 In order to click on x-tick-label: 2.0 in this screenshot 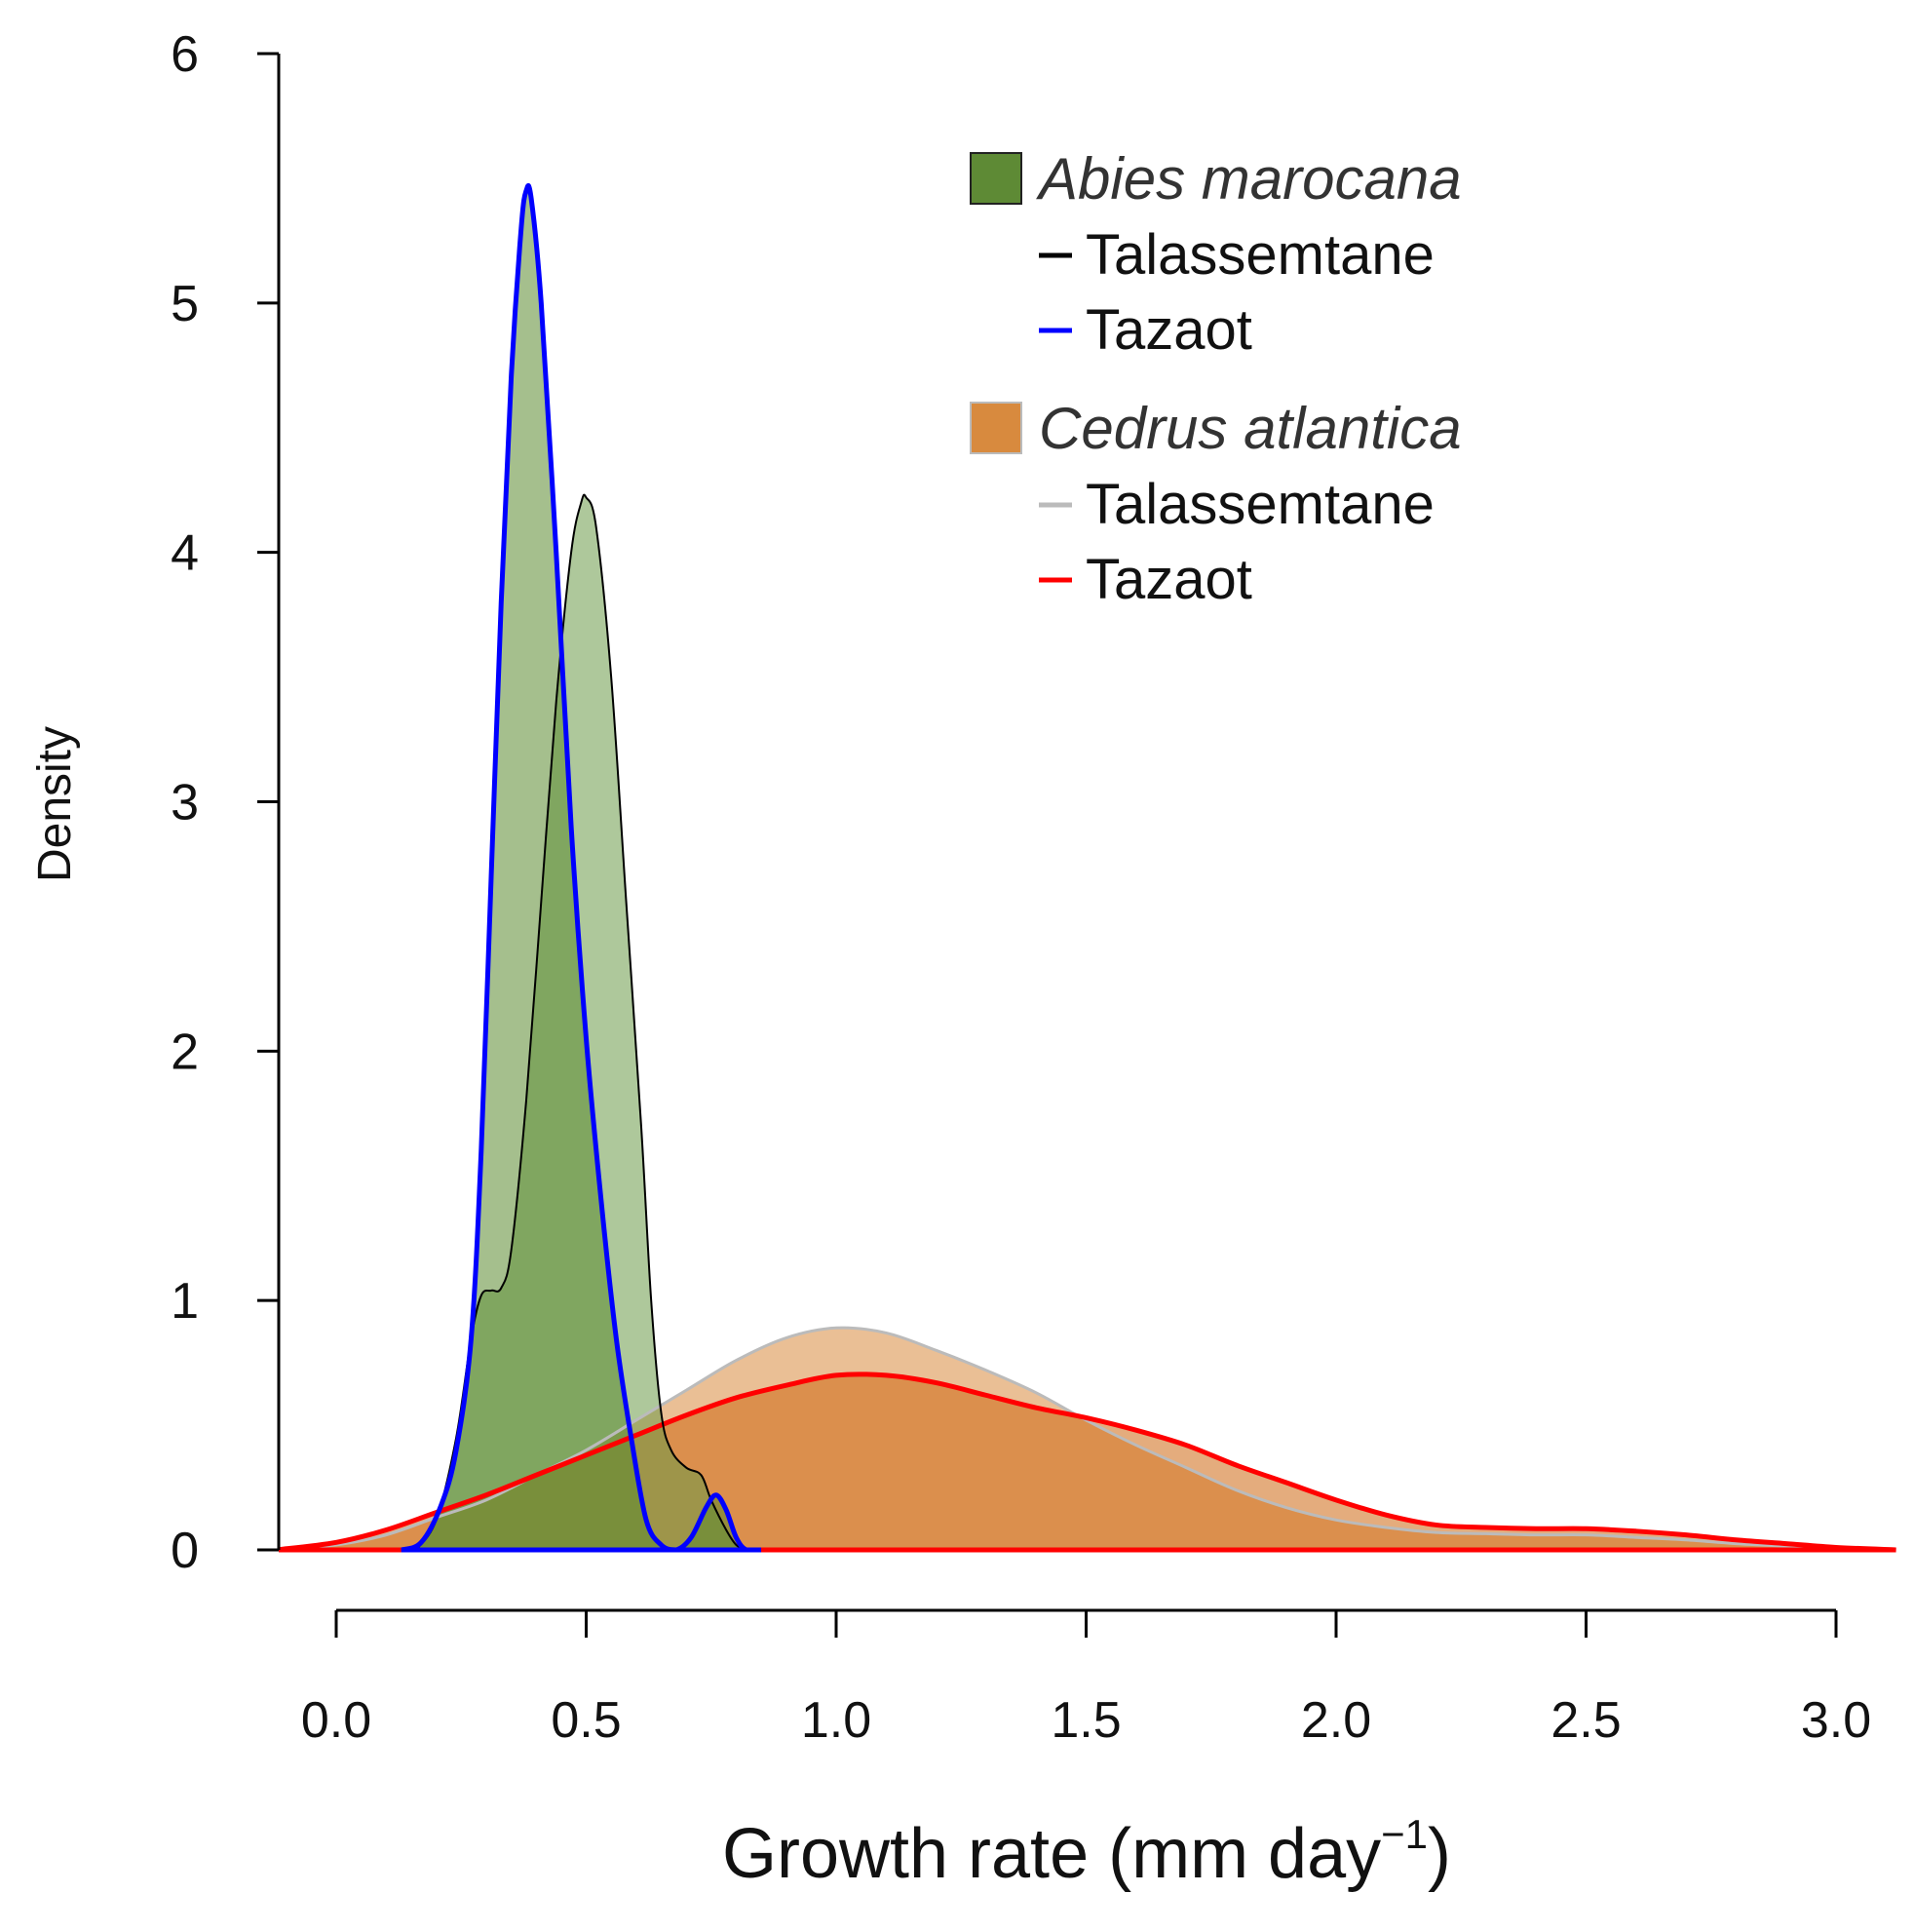, I will do `click(1336, 1720)`.